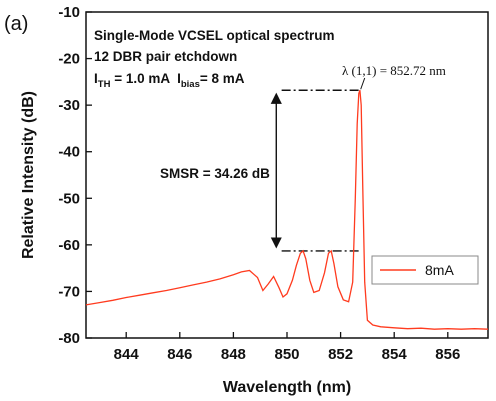  Describe the element at coordinates (69, 291) in the screenshot. I see `y-tick-label: -70` at that location.